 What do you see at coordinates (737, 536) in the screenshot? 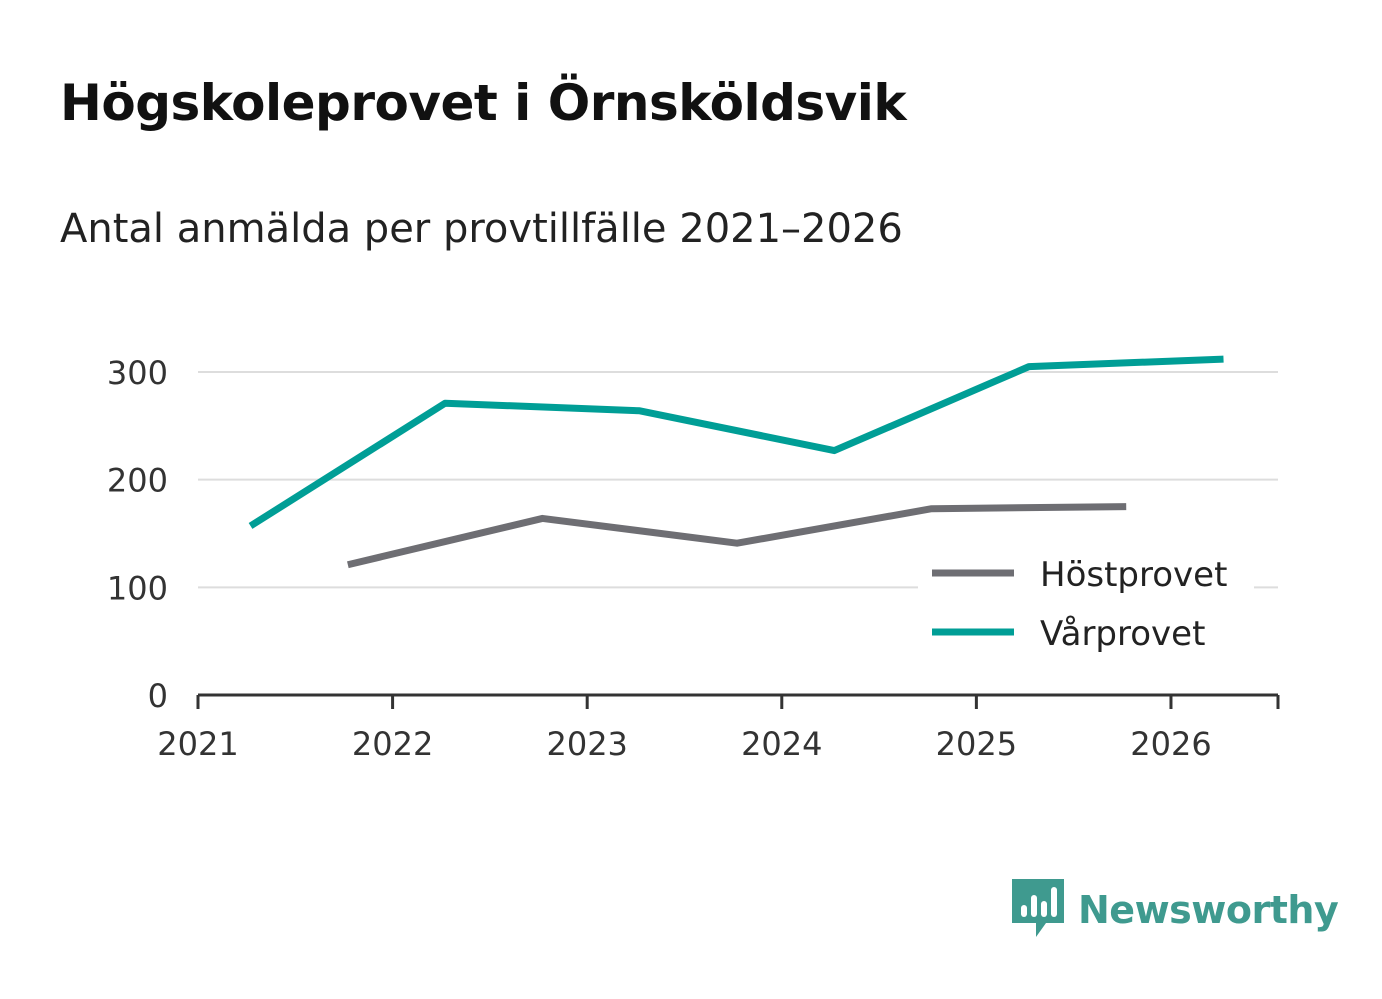
I see `series-line-hostprovet` at bounding box center [737, 536].